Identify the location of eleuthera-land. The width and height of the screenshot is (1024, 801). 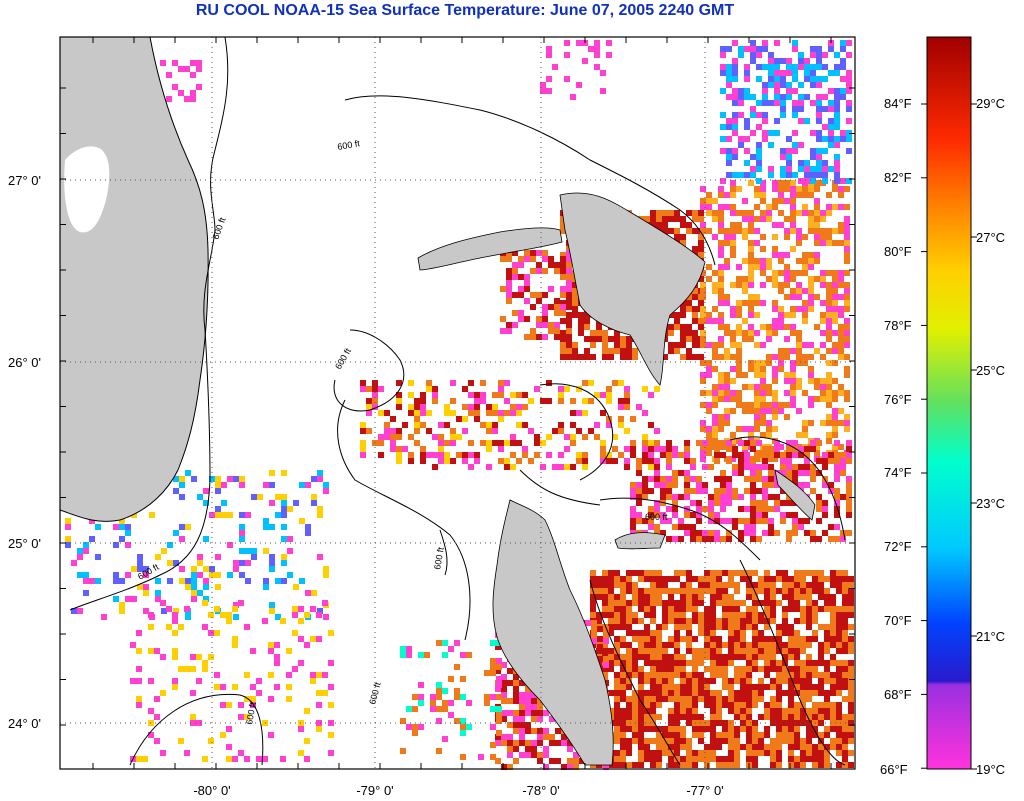
(640, 541).